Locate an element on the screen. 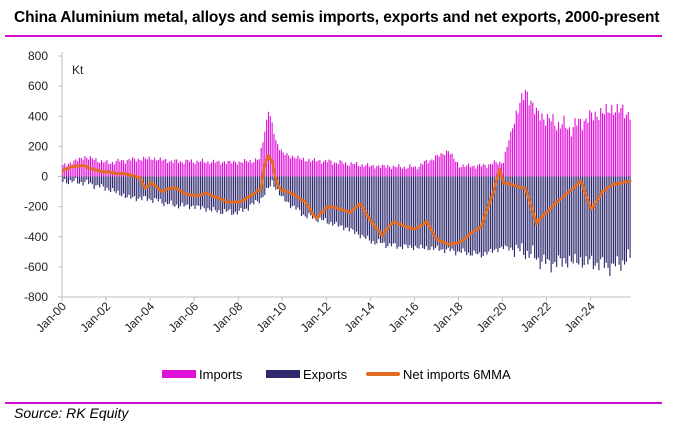  x-tick-label: Jan-08 is located at coordinates (227, 317).